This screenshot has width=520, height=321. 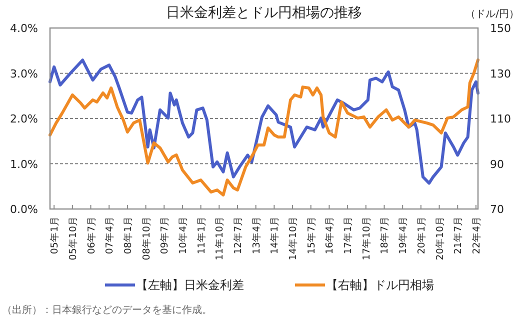 What do you see at coordinates (458, 235) in the screenshot?
I see `x-tick-label: 21年7月` at bounding box center [458, 235].